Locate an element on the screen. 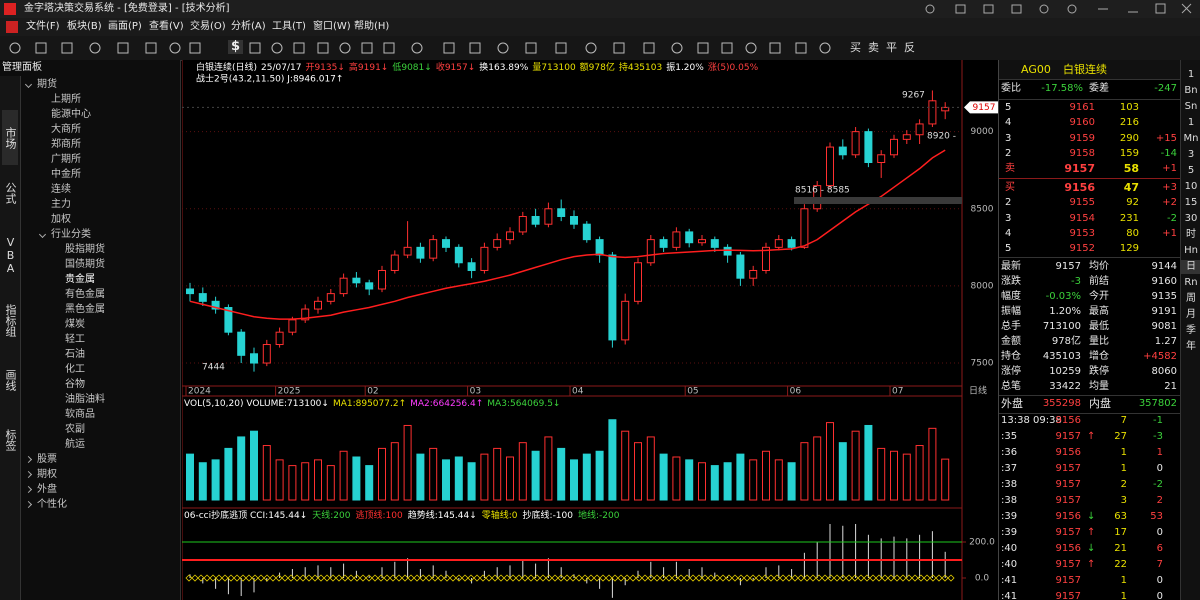 This screenshot has width=1200, height=600. menu-item: 帮助(H) is located at coordinates (372, 26).